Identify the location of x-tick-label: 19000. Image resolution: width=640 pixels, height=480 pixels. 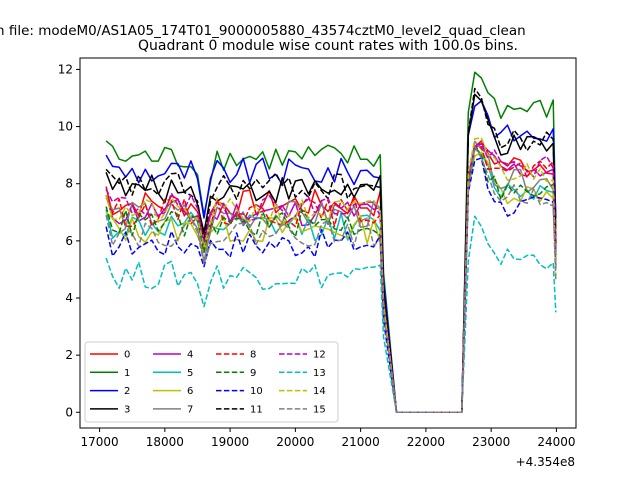
(230, 442).